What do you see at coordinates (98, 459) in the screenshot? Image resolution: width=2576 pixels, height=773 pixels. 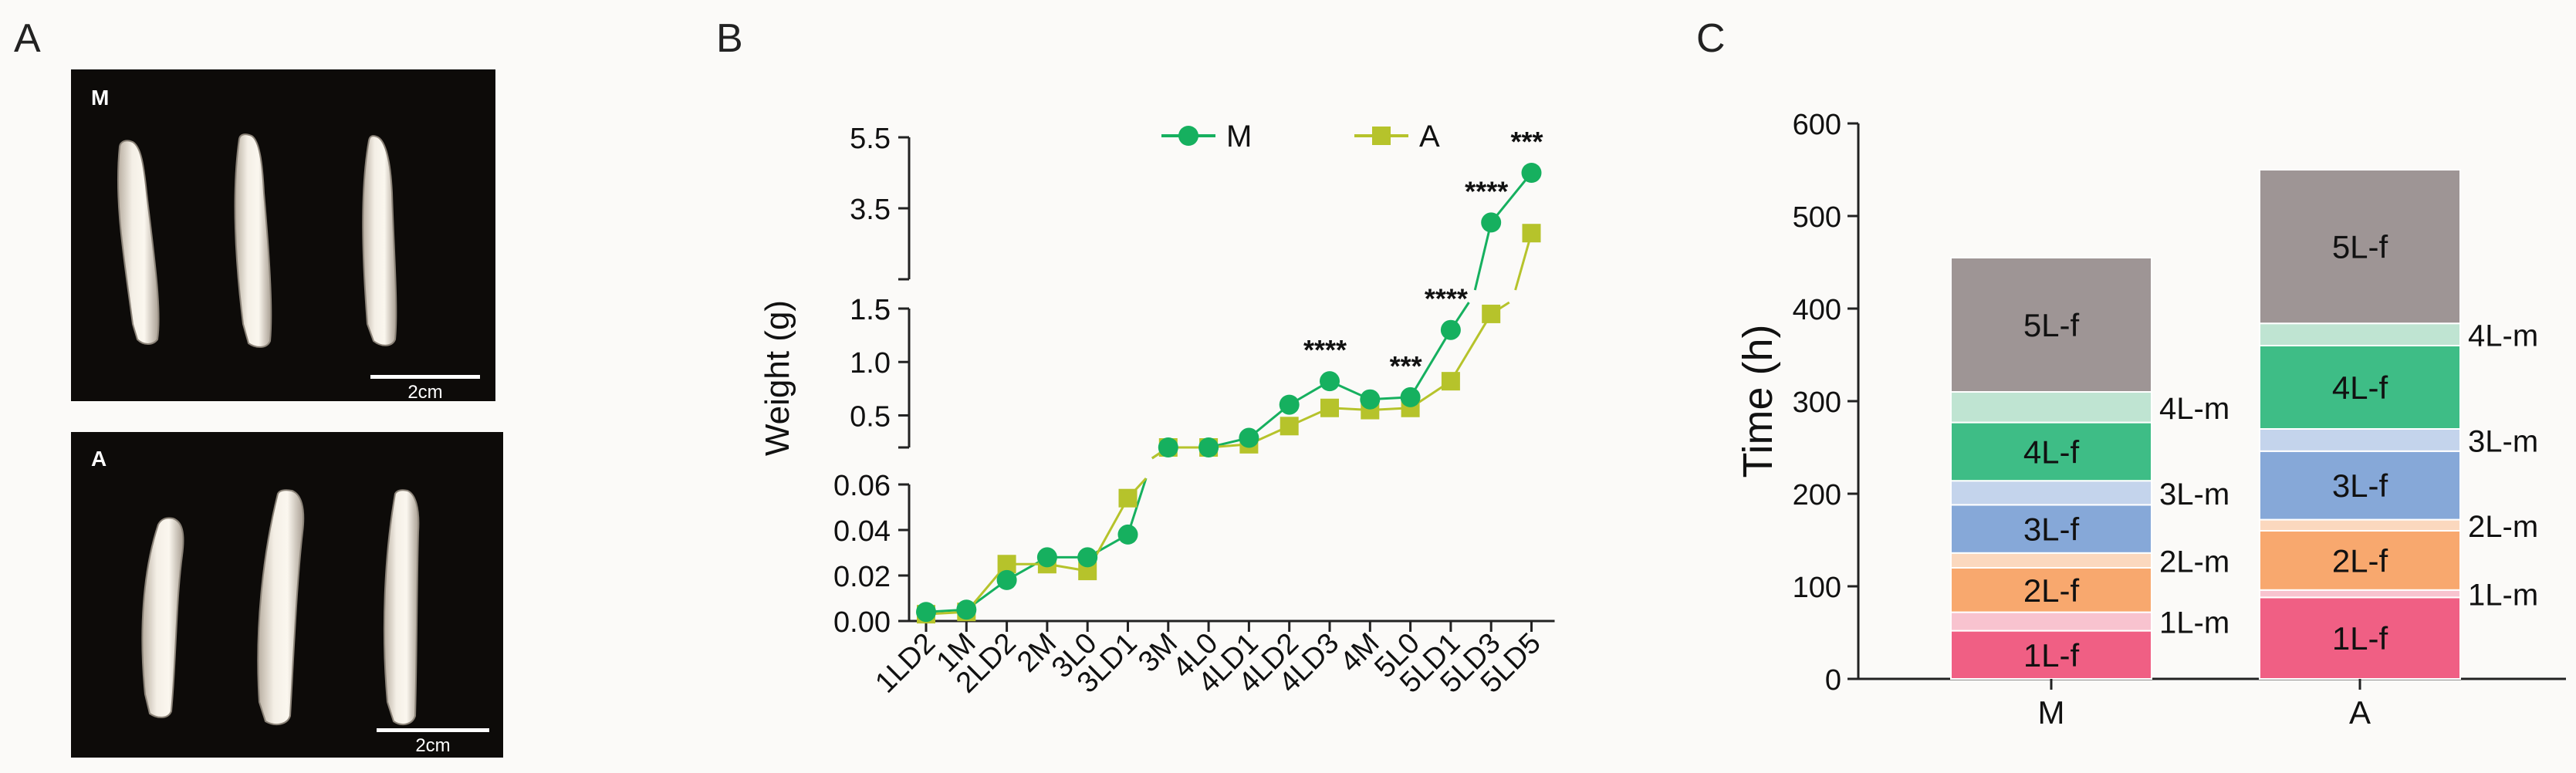 I see `photo-a-label: A` at bounding box center [98, 459].